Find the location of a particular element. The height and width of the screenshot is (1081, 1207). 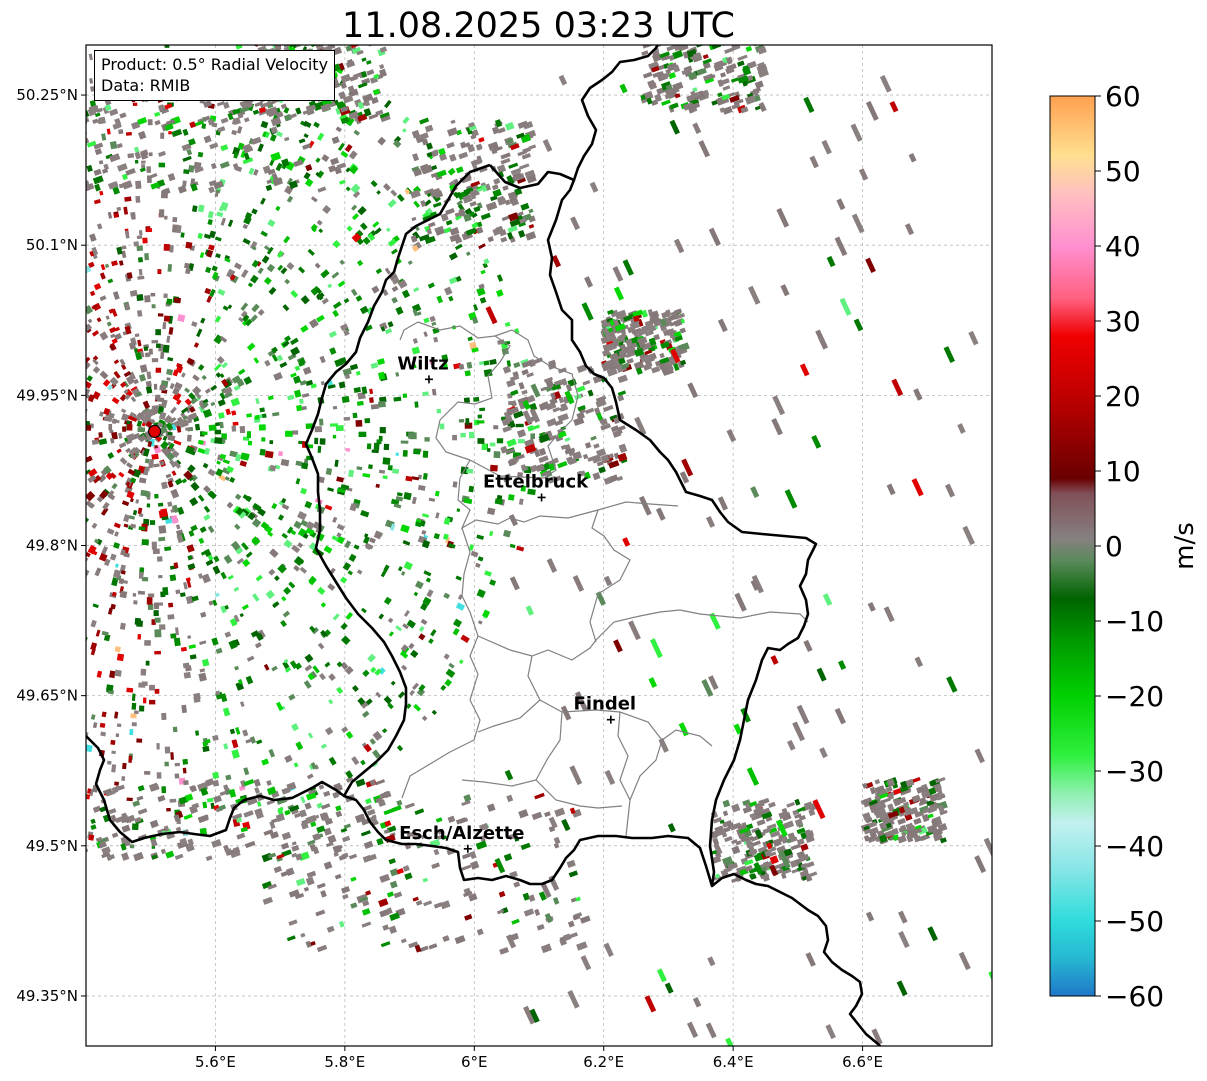

city-label: Ettelbruck is located at coordinates (536, 481).